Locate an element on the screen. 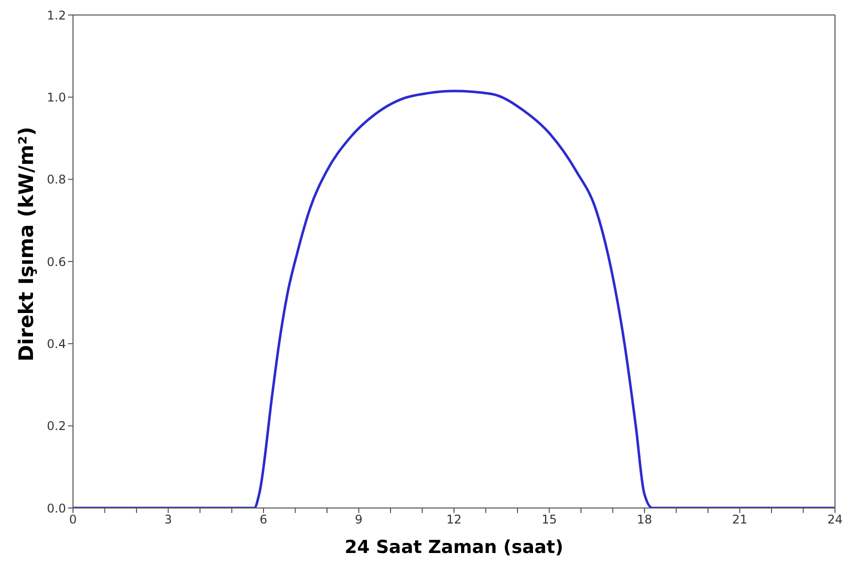  y-tick-label: 1.0 is located at coordinates (56, 97).